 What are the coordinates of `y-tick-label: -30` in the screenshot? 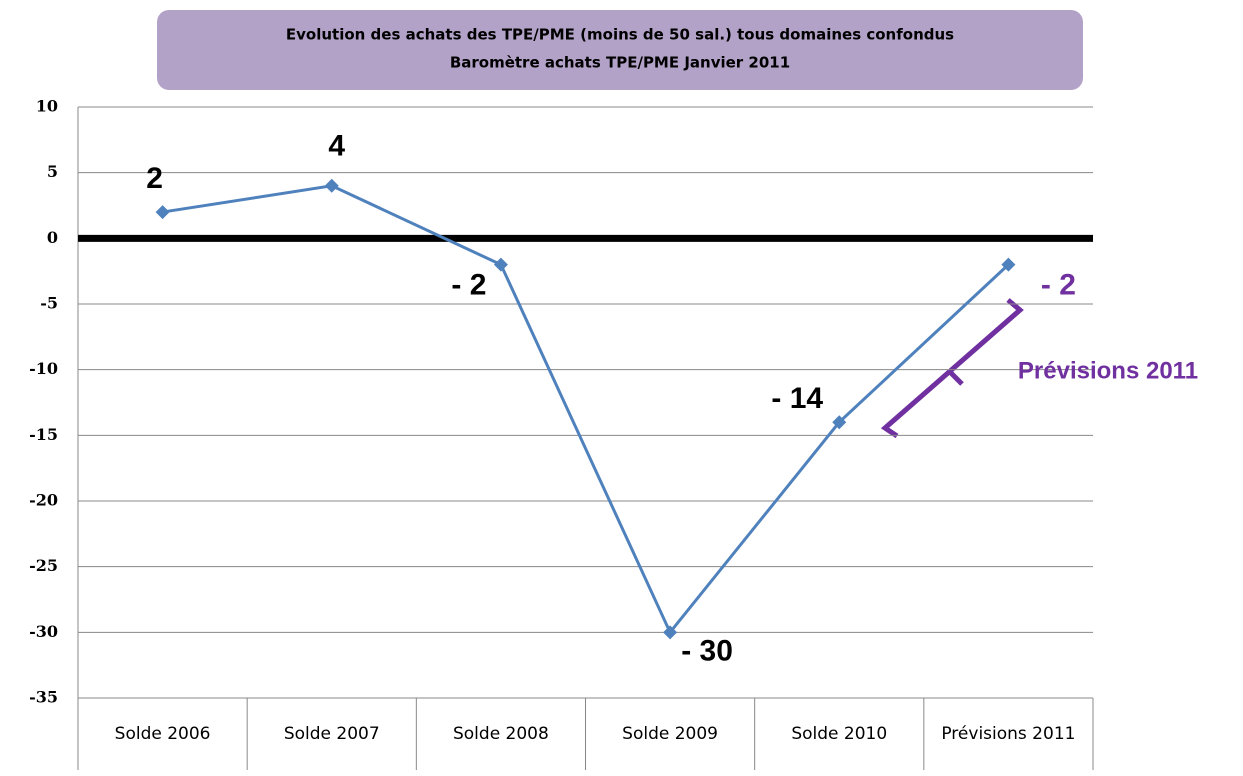 It's located at (43, 631).